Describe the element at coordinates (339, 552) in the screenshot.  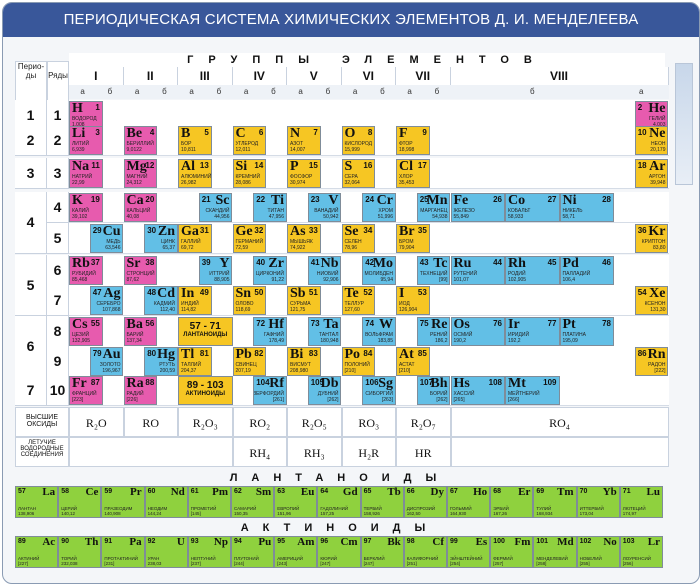
I see `element-Cm: Cm 96 КЮРИЙ [247]` at that location.